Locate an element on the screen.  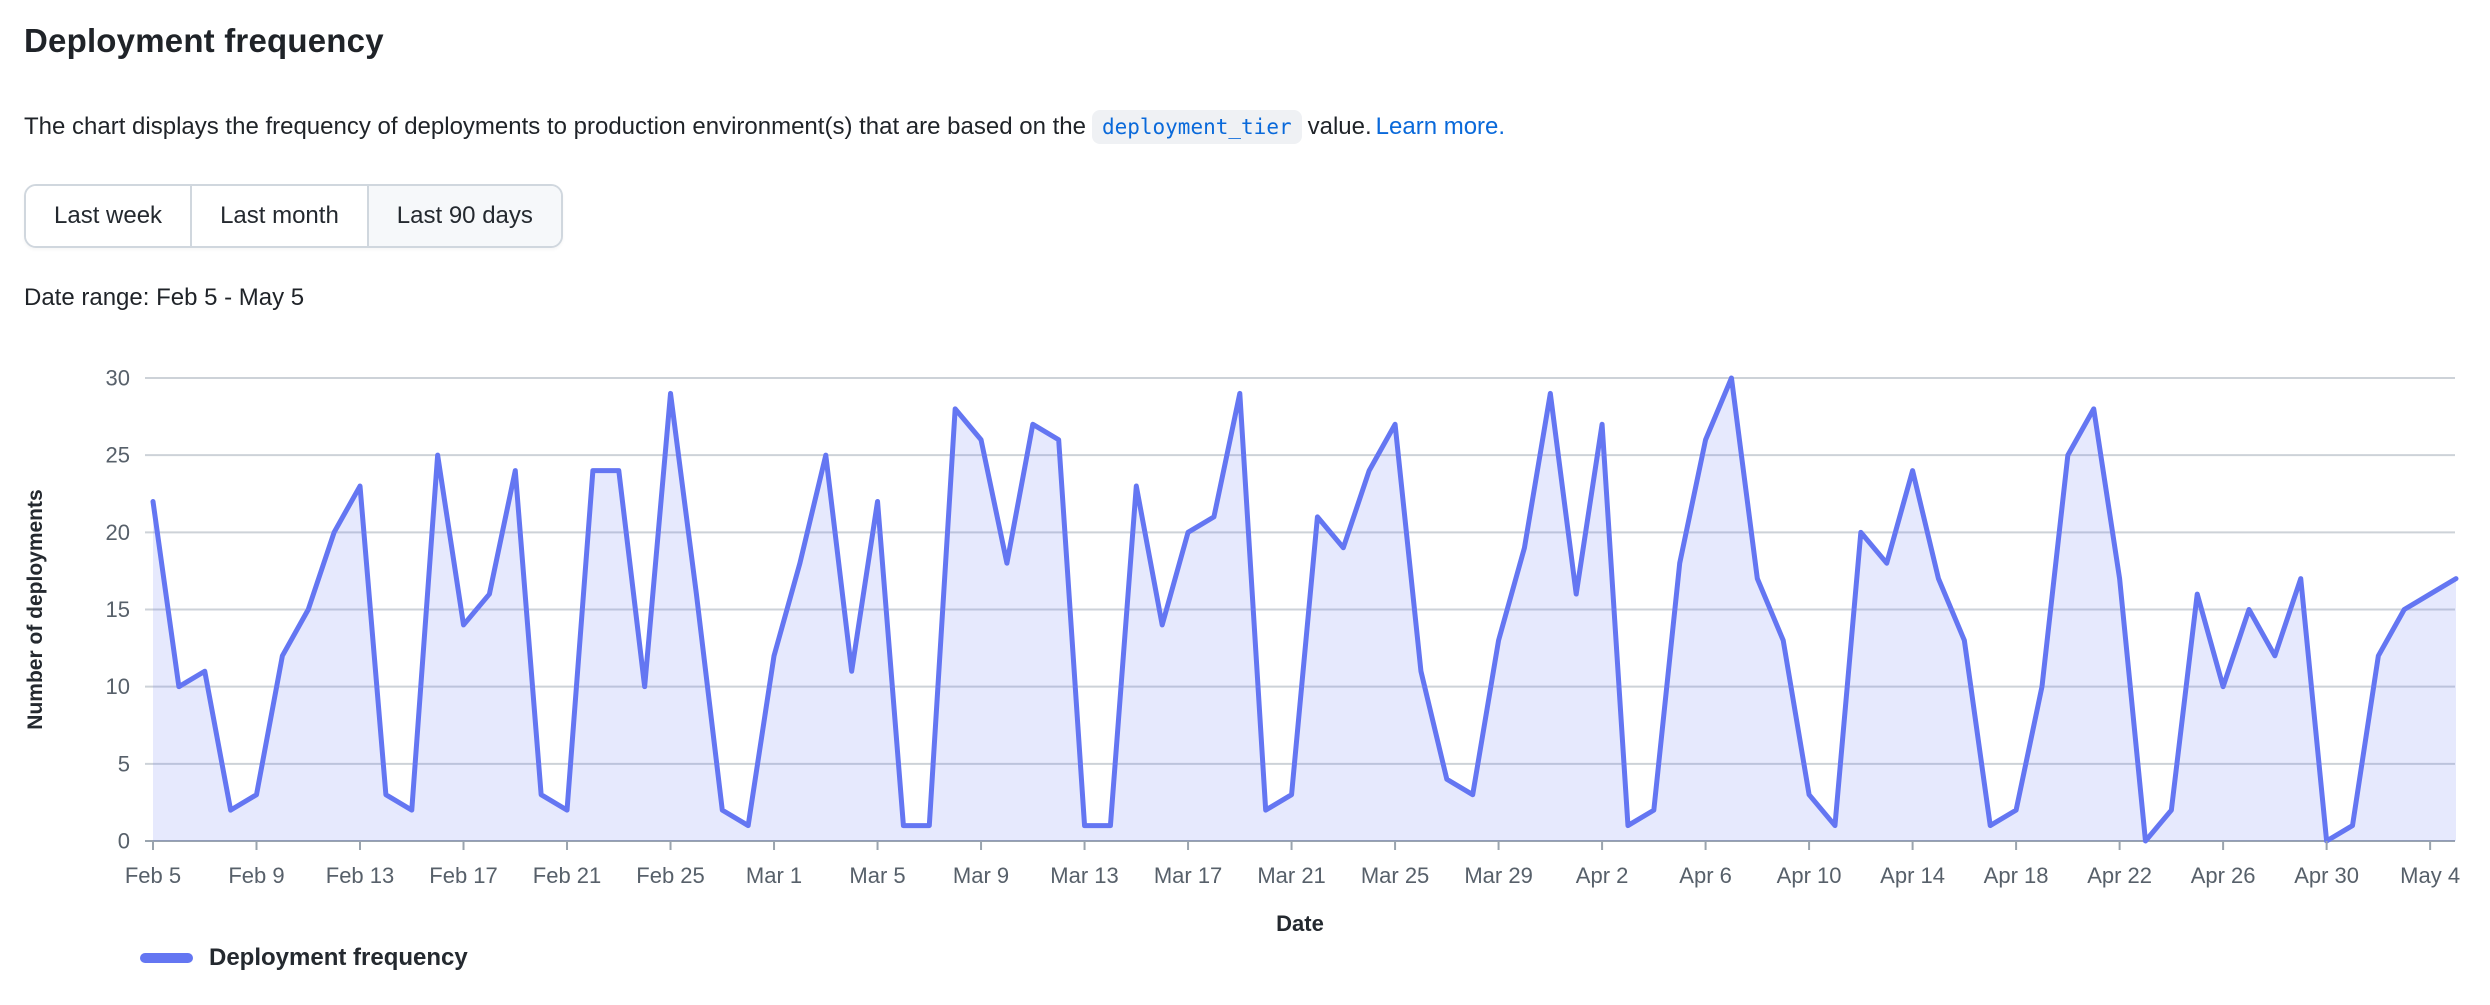
x-tick-label: Apr 6 is located at coordinates (1705, 875).